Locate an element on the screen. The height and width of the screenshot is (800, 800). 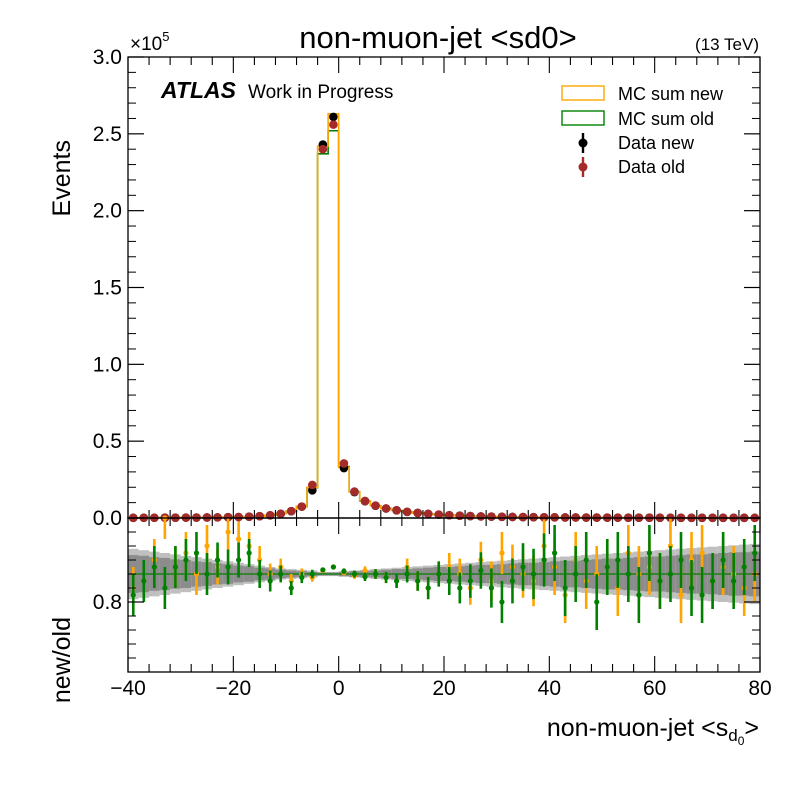
main-y-tick-label: 1.0 is located at coordinates (107, 364).